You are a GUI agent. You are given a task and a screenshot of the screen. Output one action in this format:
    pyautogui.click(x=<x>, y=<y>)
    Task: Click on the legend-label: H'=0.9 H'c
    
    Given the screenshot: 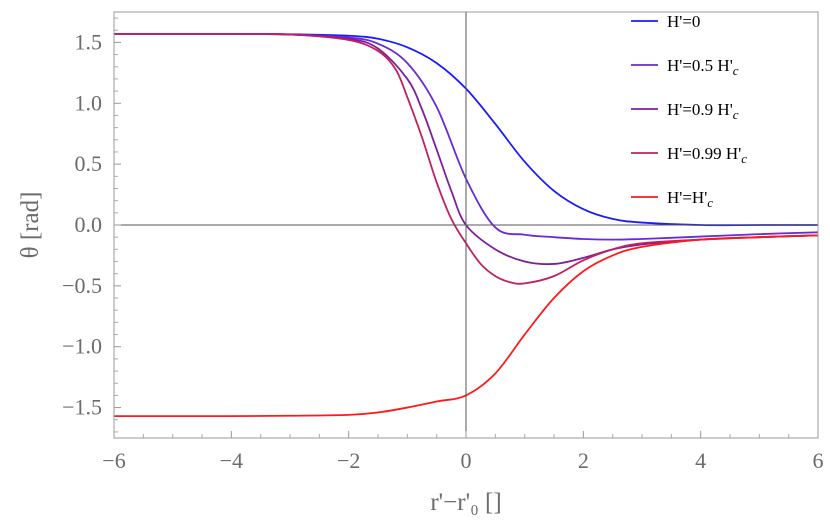 What is the action you would take?
    pyautogui.click(x=703, y=111)
    